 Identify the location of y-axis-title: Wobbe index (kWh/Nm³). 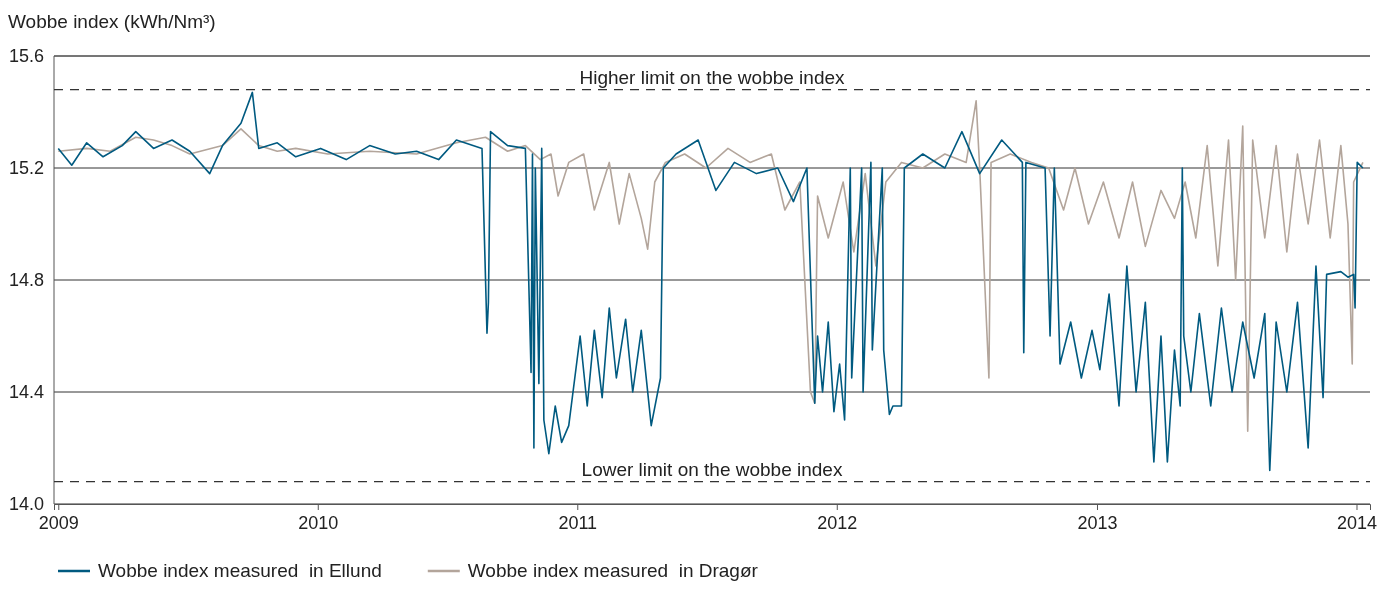
(112, 21).